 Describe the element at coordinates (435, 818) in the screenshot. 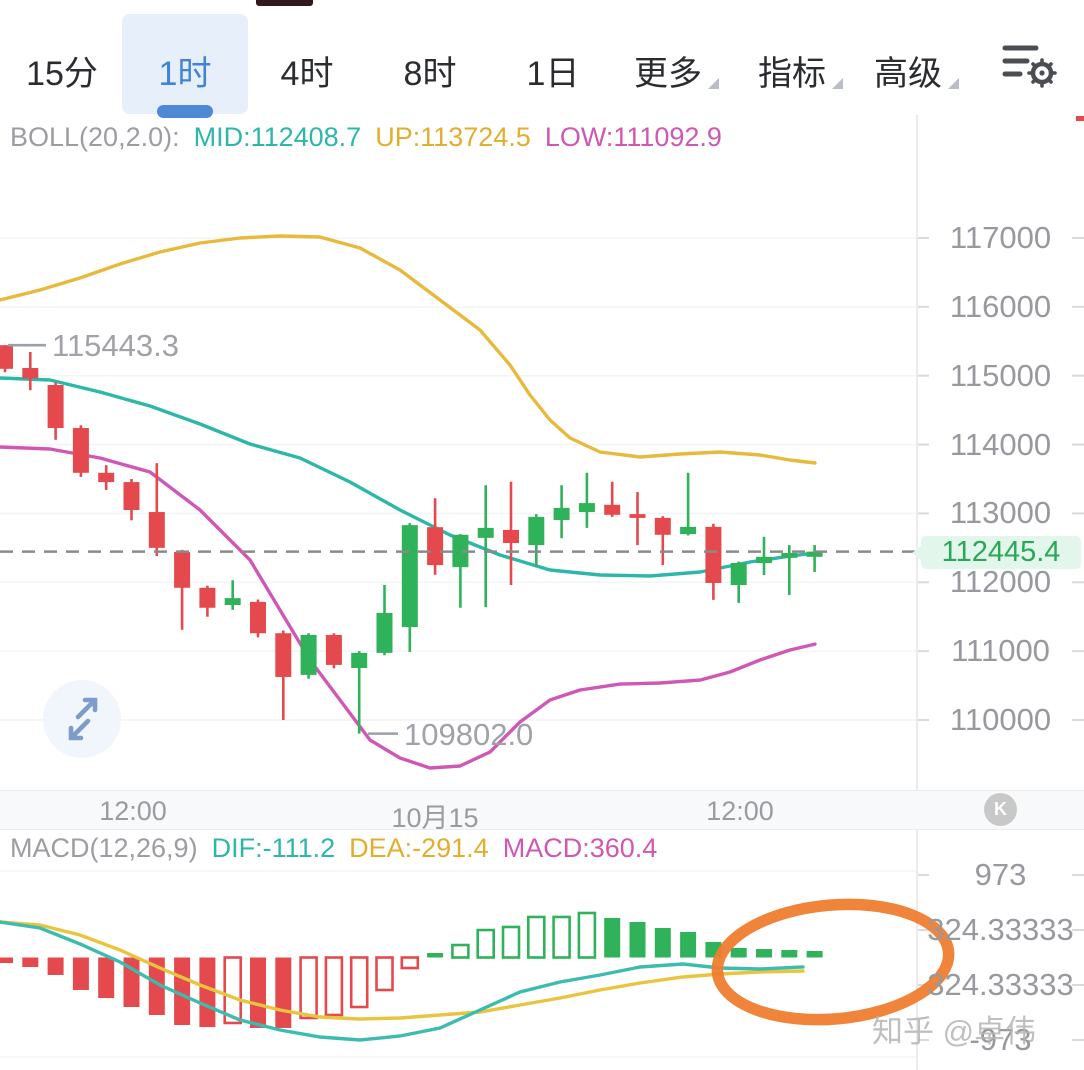

I see `time-axis-label: 10月15` at that location.